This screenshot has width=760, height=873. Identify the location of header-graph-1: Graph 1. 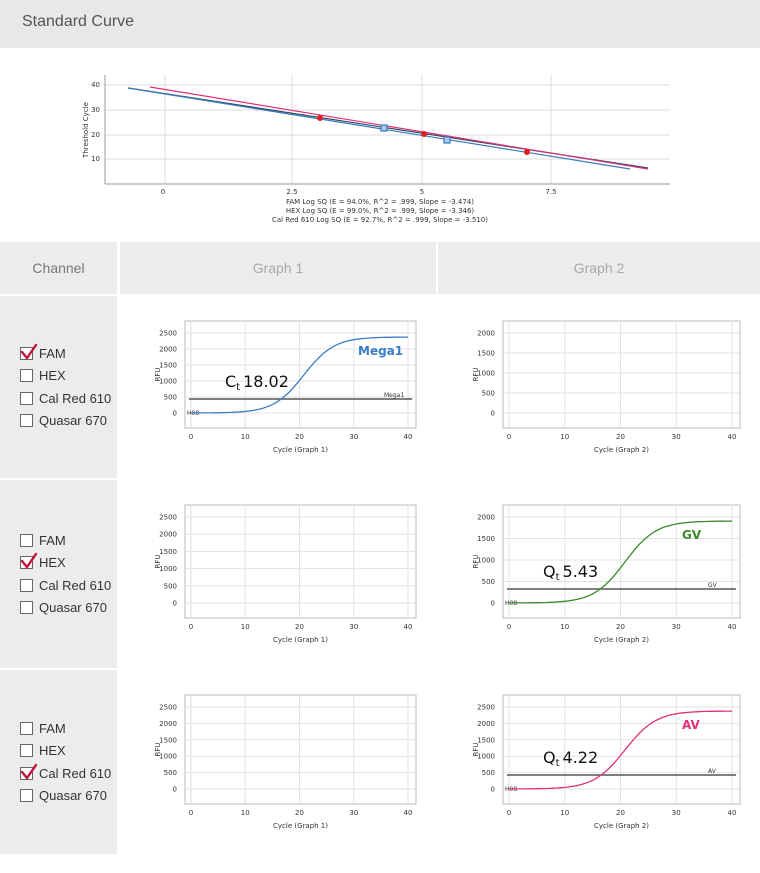
(278, 268).